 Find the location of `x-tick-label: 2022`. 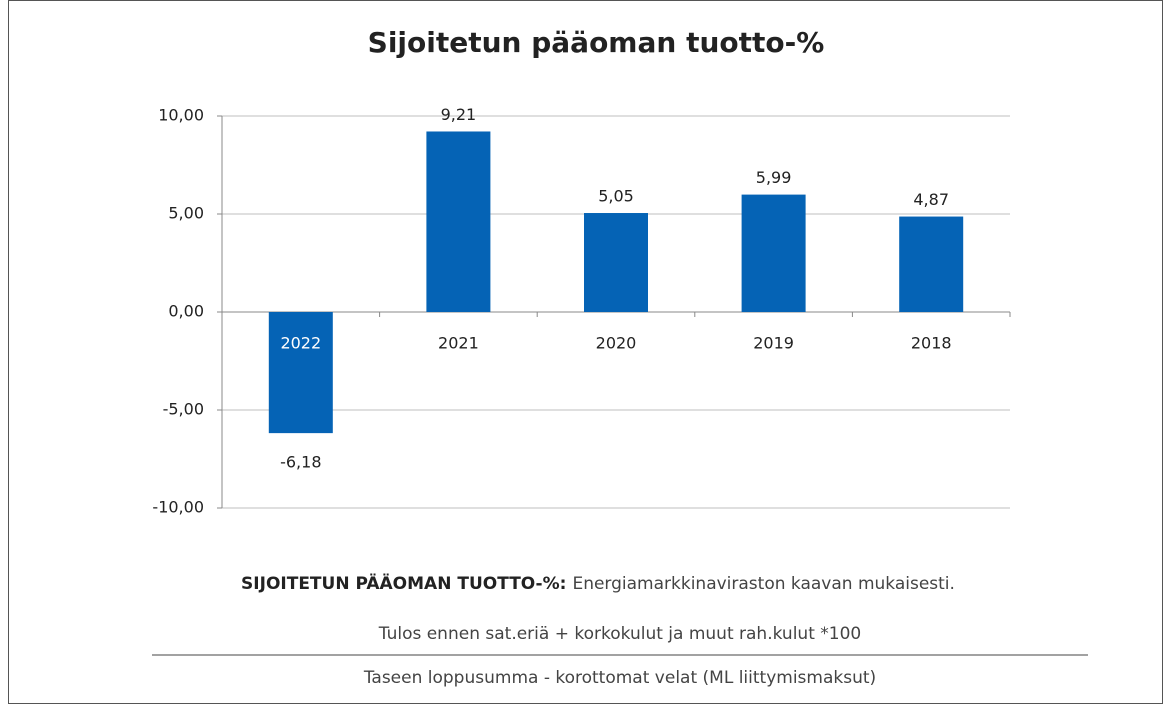

x-tick-label: 2022 is located at coordinates (300, 343).